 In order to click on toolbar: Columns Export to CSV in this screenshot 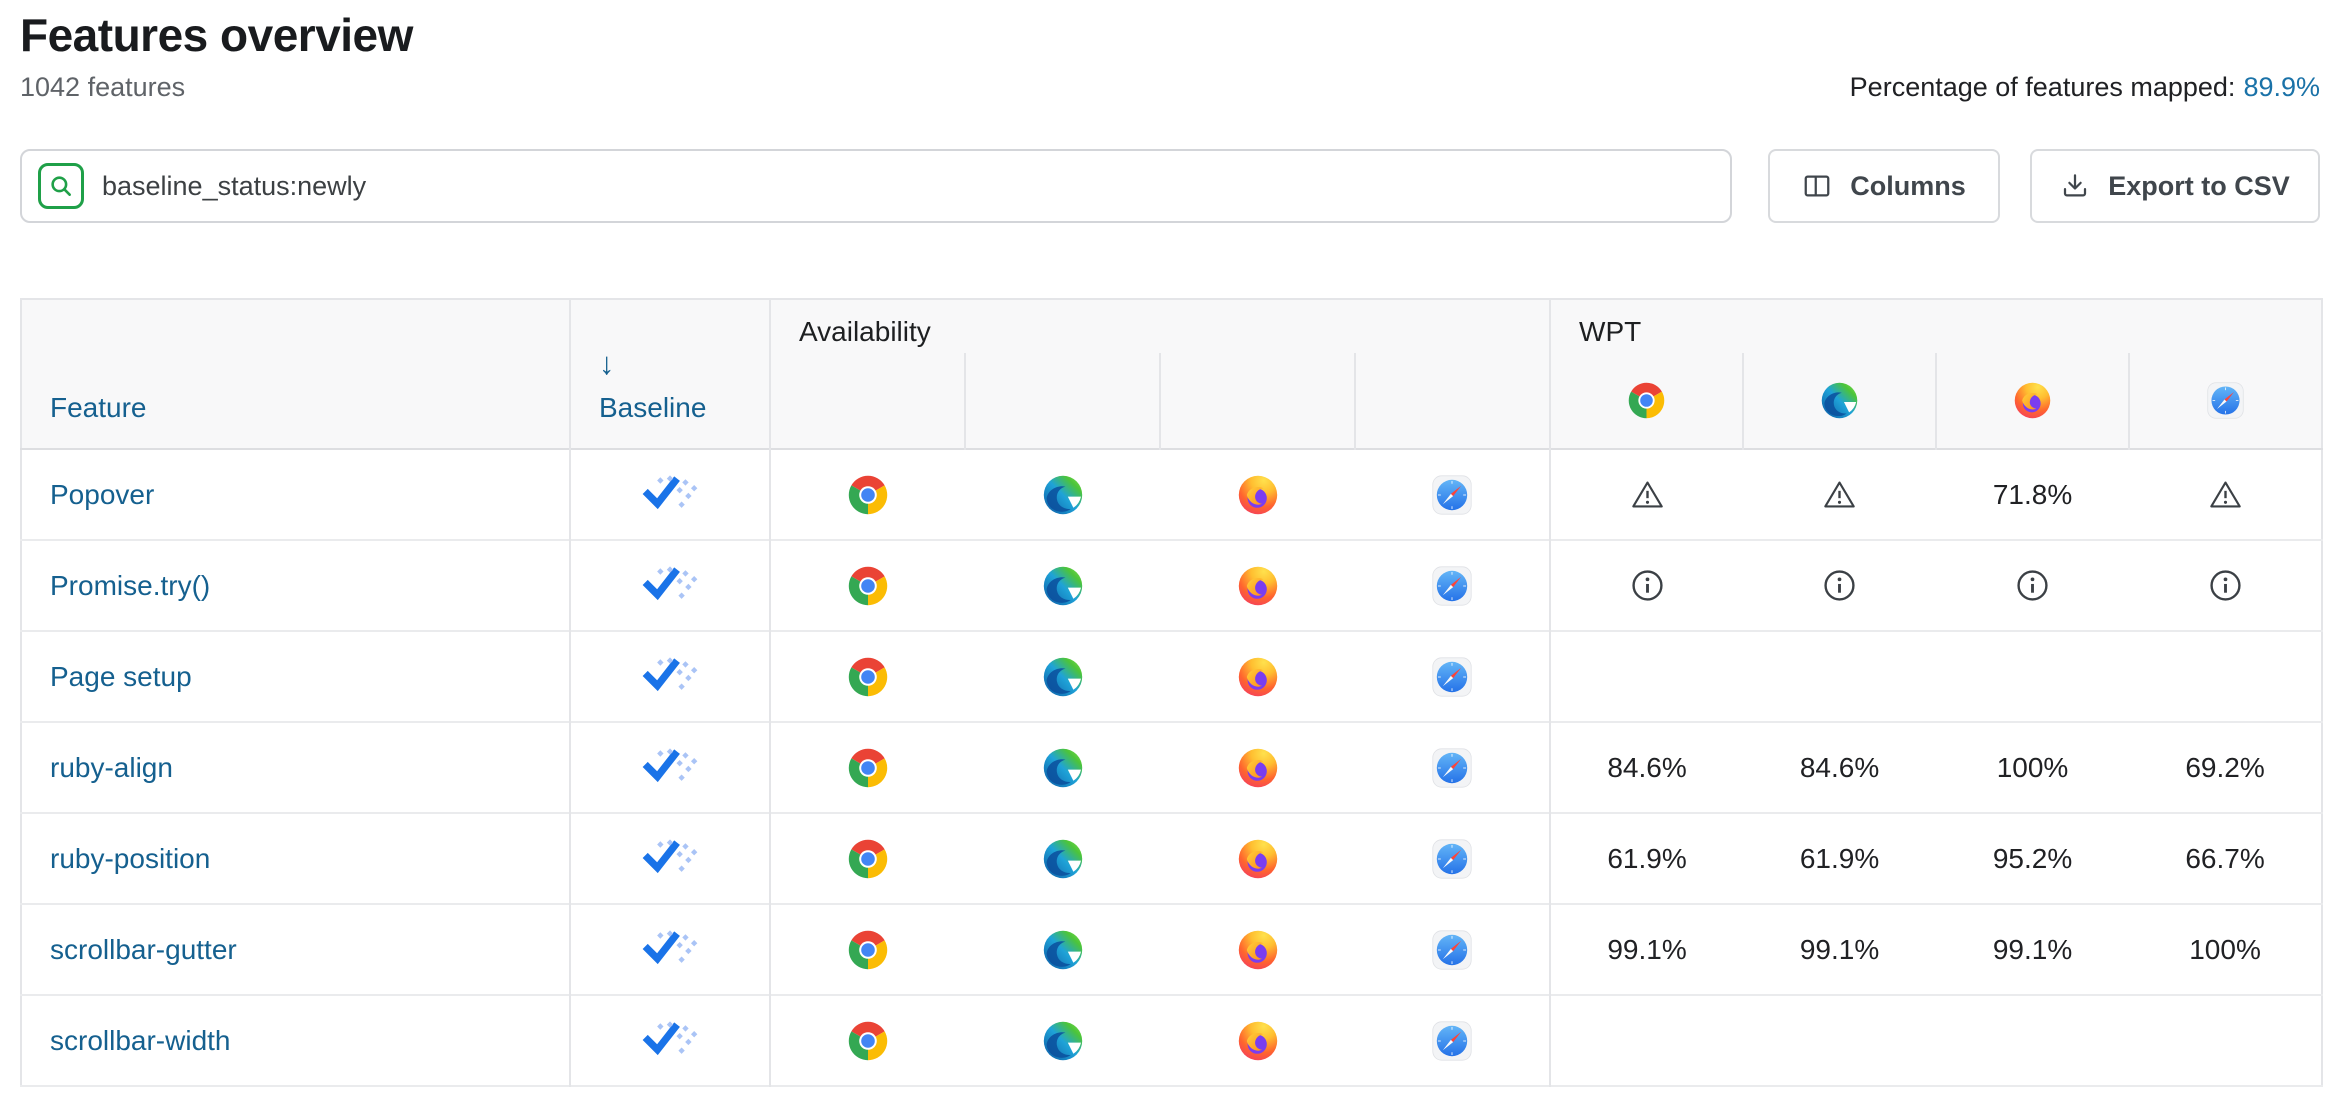, I will do `click(1170, 186)`.